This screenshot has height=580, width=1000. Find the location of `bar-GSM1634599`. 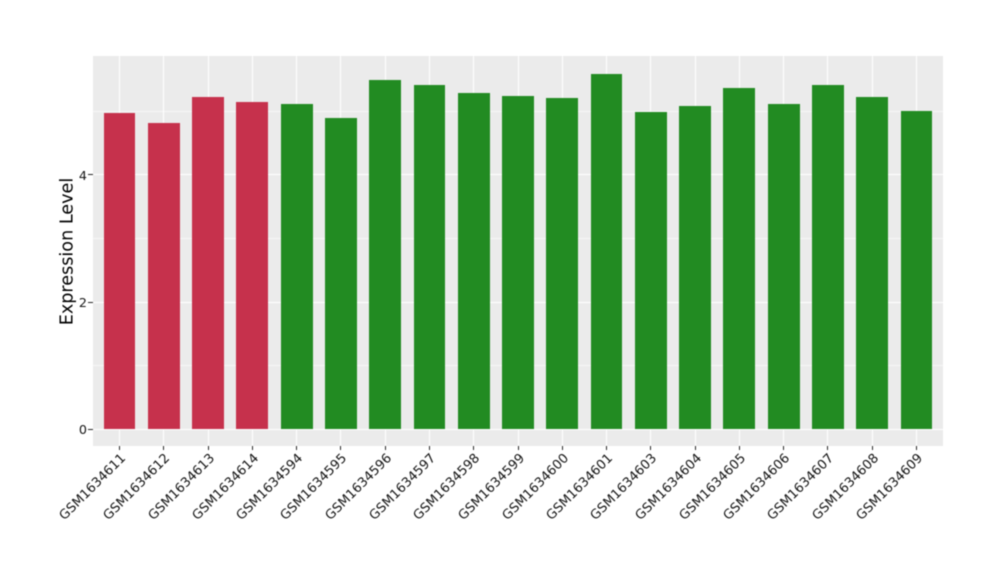

bar-GSM1634599 is located at coordinates (518, 262).